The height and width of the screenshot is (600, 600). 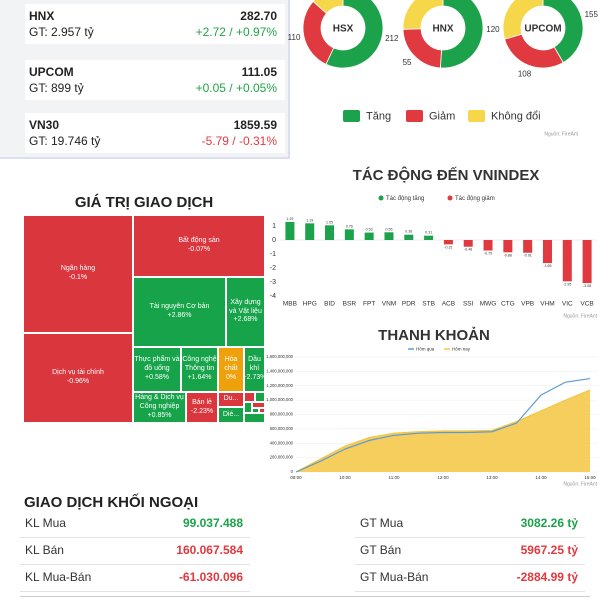 What do you see at coordinates (282, 442) in the screenshot?
I see `y-tick-label: 400,000,000` at bounding box center [282, 442].